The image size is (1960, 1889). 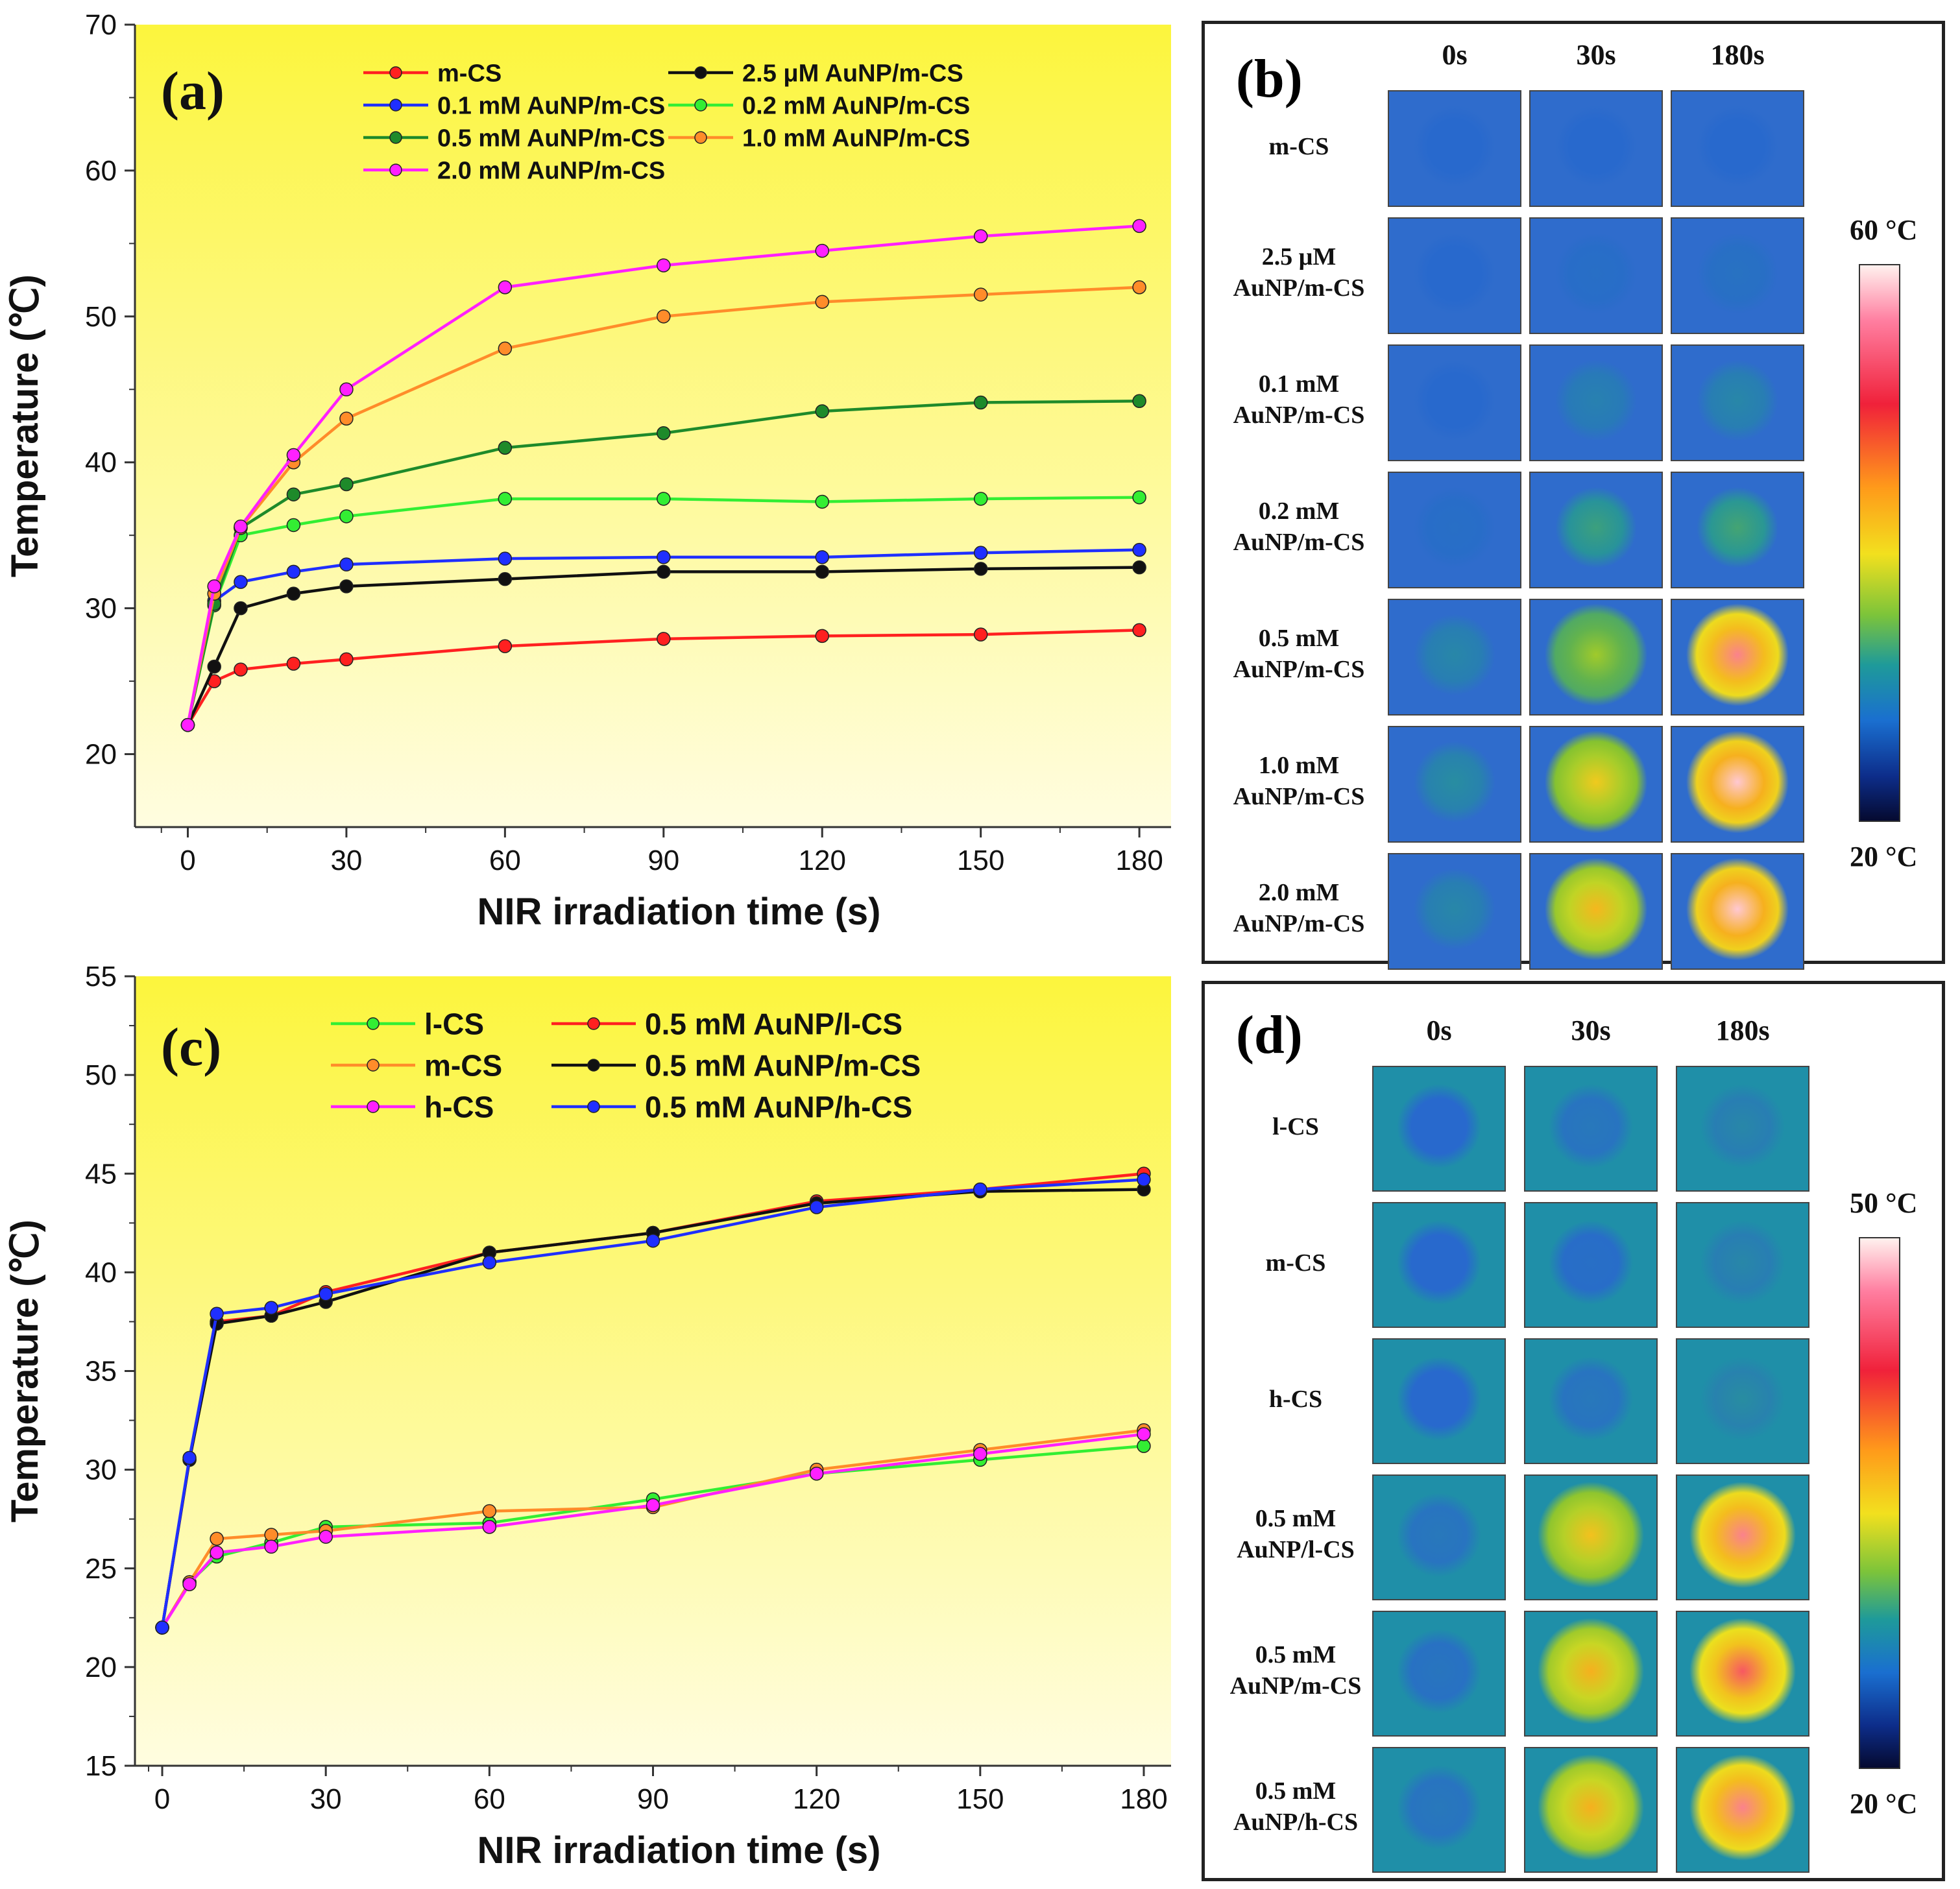 What do you see at coordinates (101, 1372) in the screenshot?
I see `y-tick-label: 35` at bounding box center [101, 1372].